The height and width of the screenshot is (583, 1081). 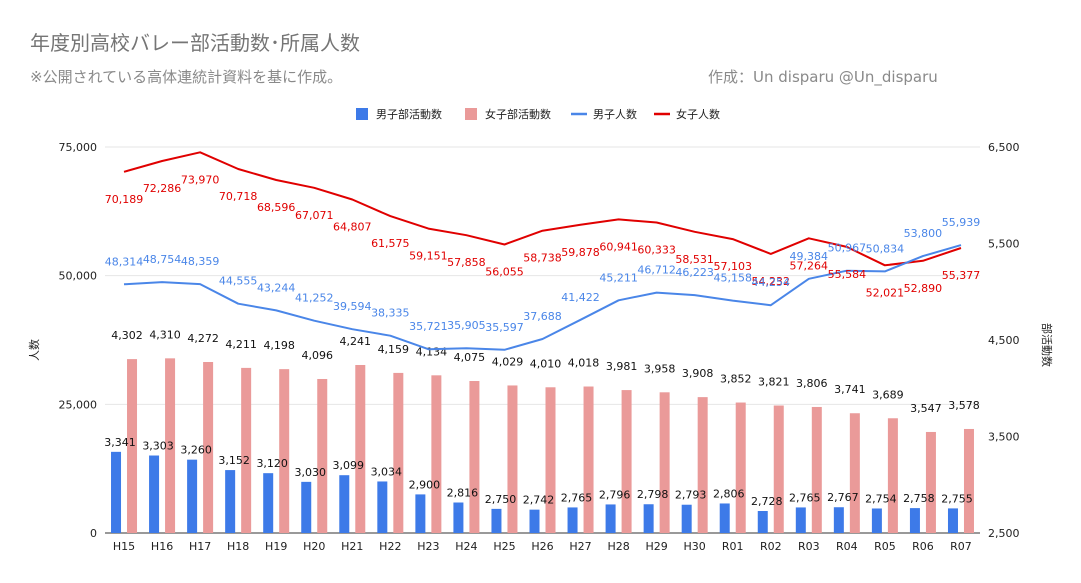 What do you see at coordinates (729, 493) in the screenshot?
I see `bar-label-male-club: 2,806` at bounding box center [729, 493].